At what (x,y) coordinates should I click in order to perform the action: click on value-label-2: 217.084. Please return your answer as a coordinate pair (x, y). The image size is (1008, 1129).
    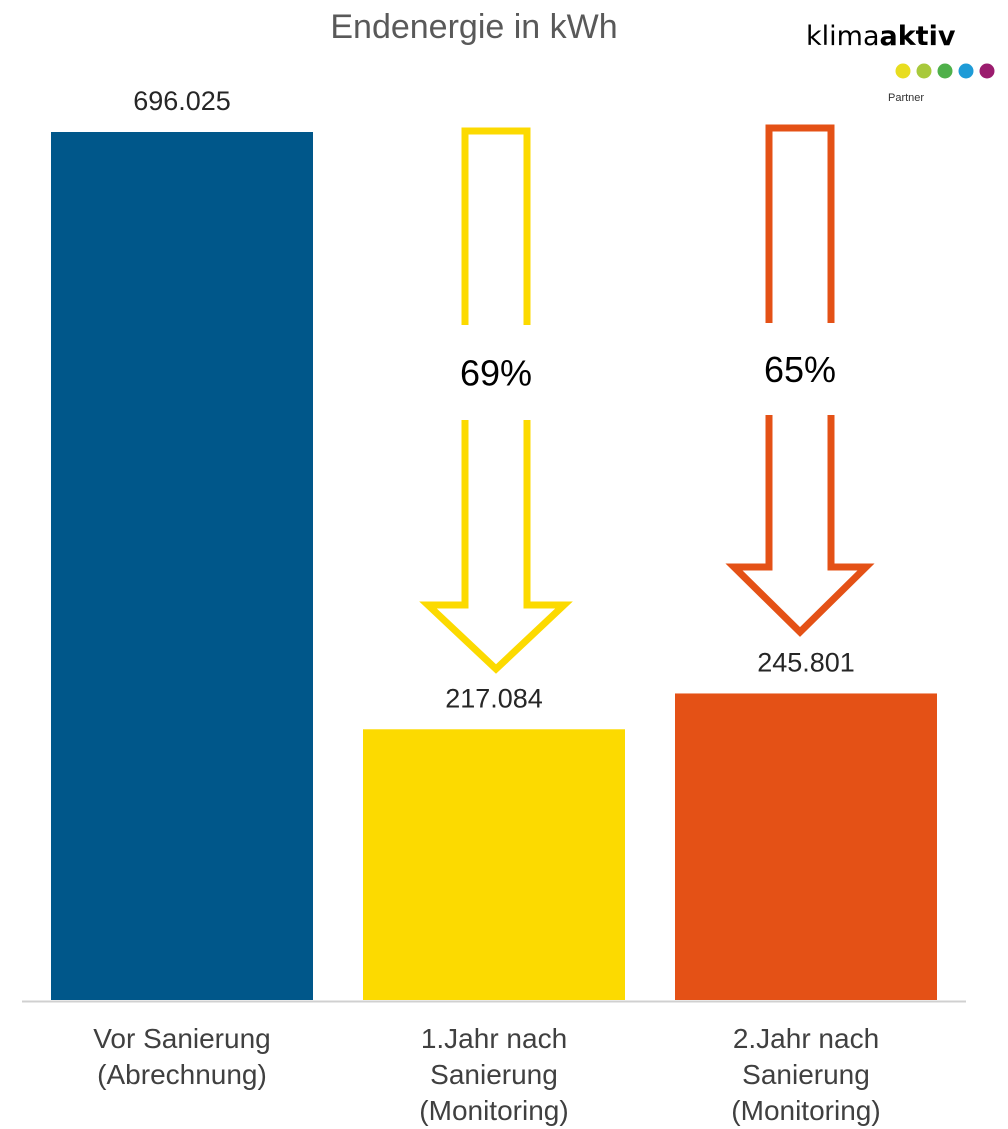
    Looking at the image, I should click on (494, 698).